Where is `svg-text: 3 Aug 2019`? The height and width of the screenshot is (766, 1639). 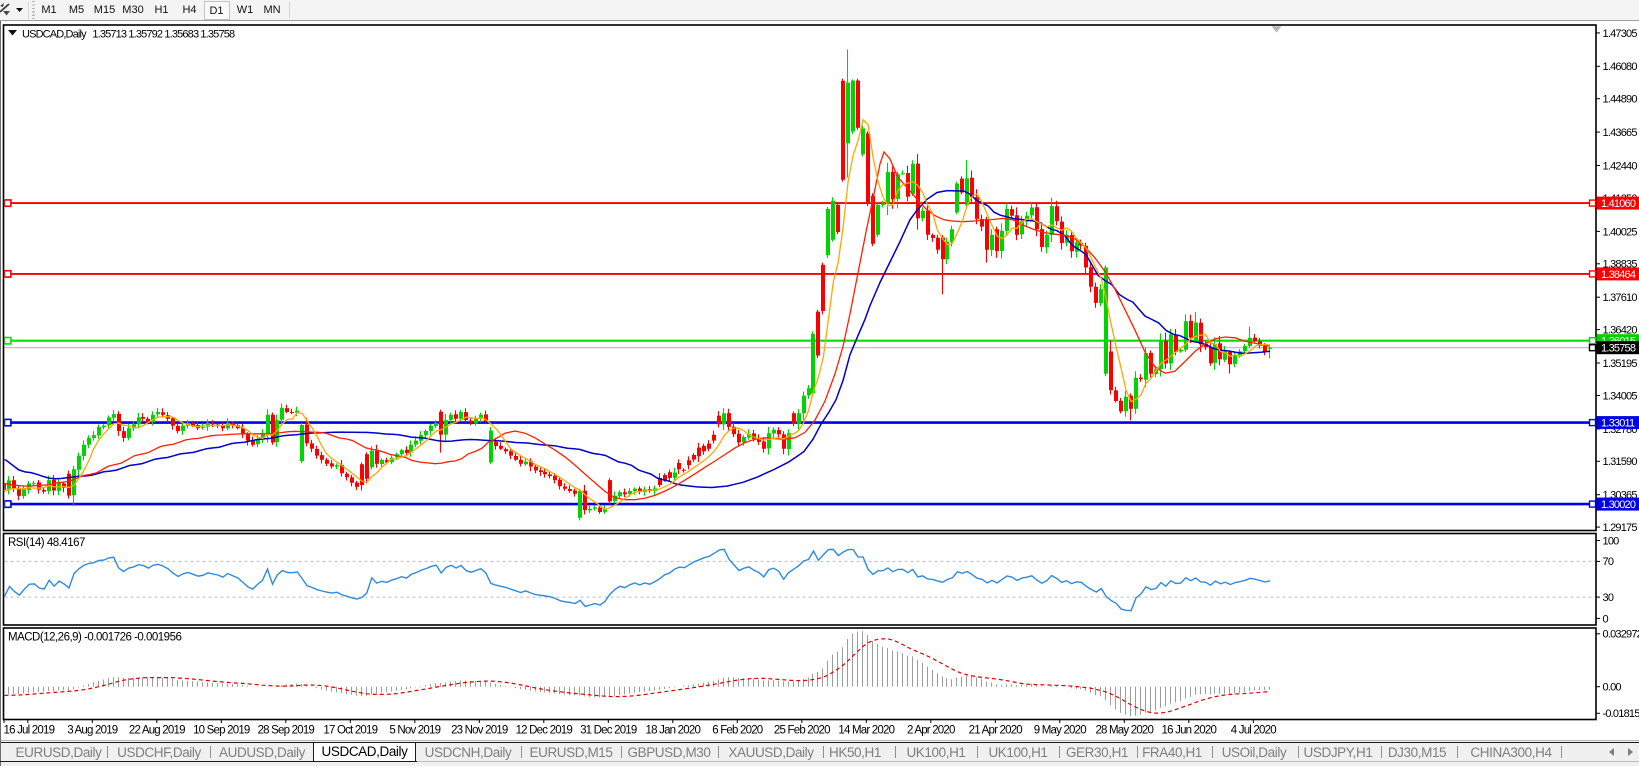 svg-text: 3 Aug 2019 is located at coordinates (92, 731).